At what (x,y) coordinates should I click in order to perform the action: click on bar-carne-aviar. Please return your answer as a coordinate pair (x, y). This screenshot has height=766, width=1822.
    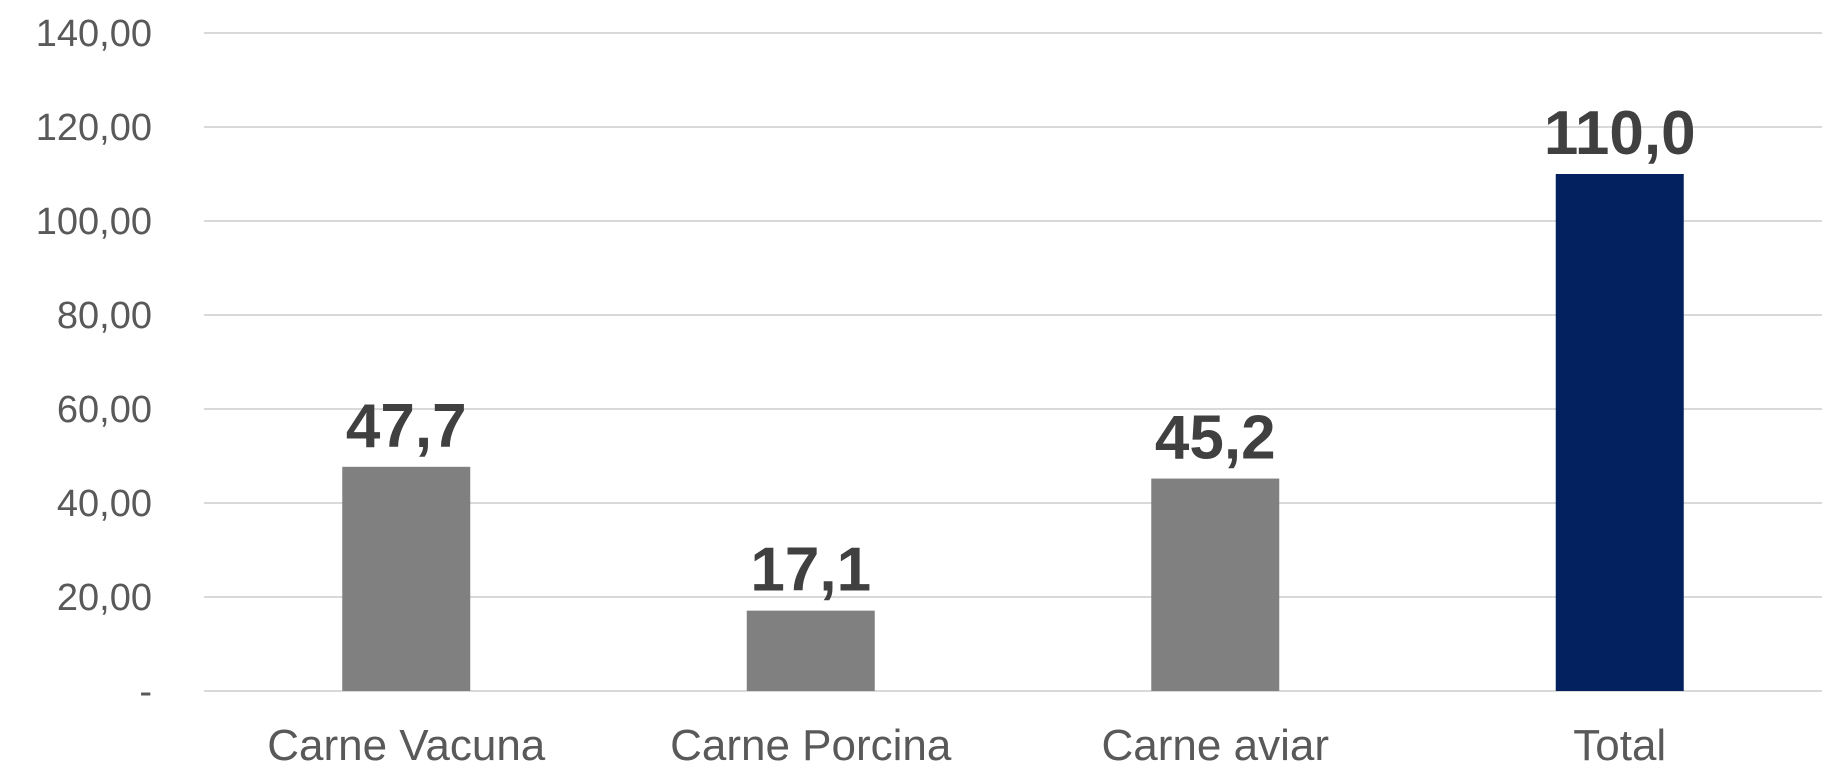
    Looking at the image, I should click on (1215, 584).